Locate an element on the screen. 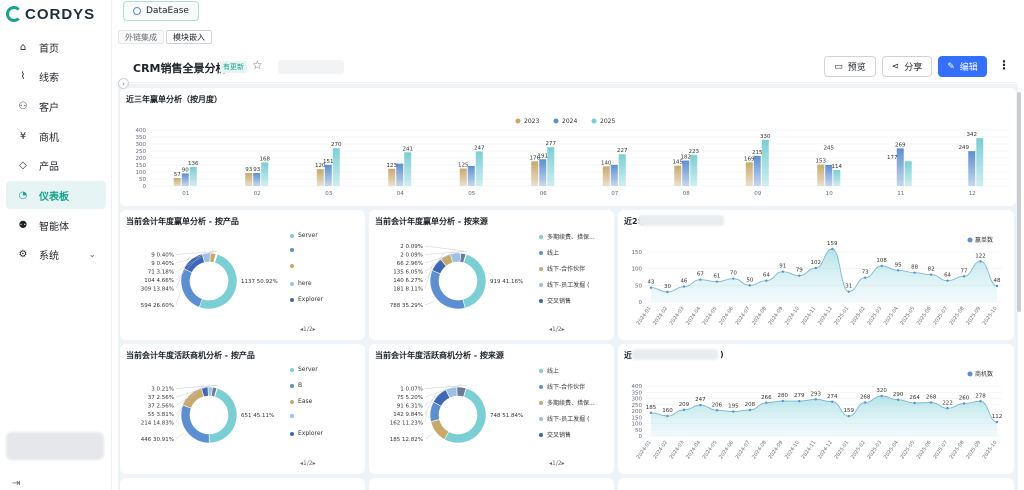 The height and width of the screenshot is (490, 1024). user-profile is located at coordinates (55, 446).